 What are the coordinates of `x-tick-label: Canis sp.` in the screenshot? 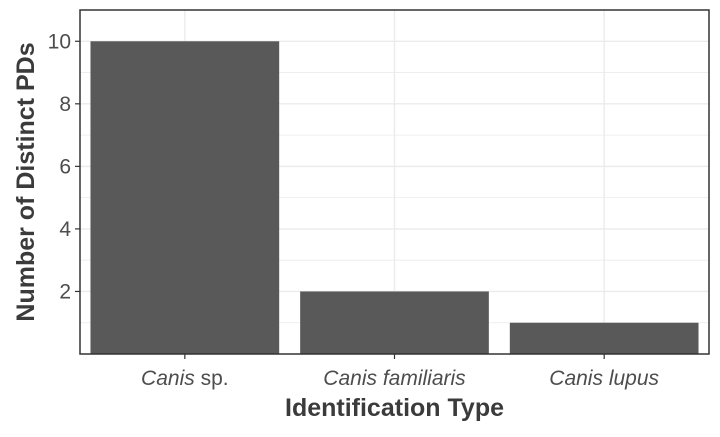 It's located at (185, 378).